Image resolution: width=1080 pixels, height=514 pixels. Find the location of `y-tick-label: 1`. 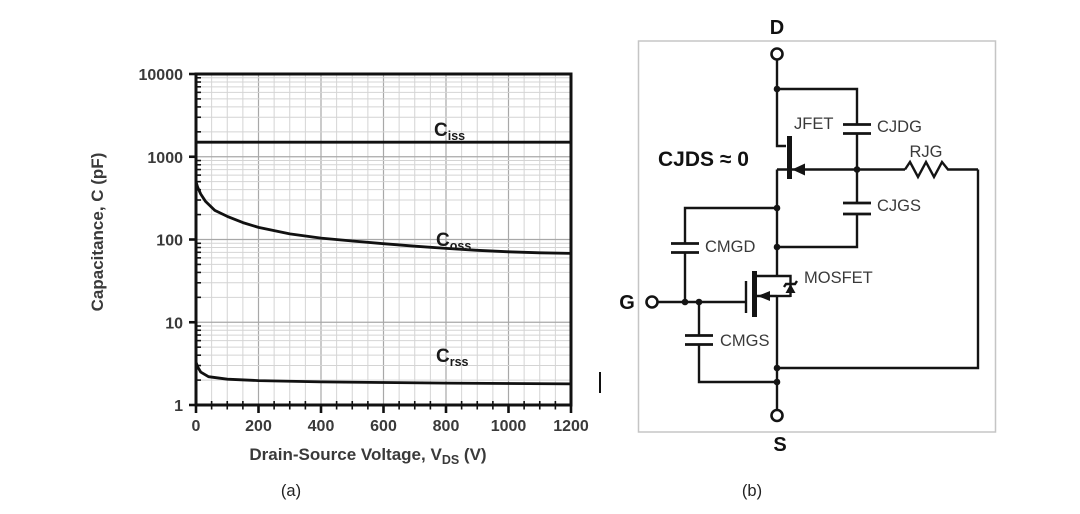

y-tick-label: 1 is located at coordinates (178, 406).